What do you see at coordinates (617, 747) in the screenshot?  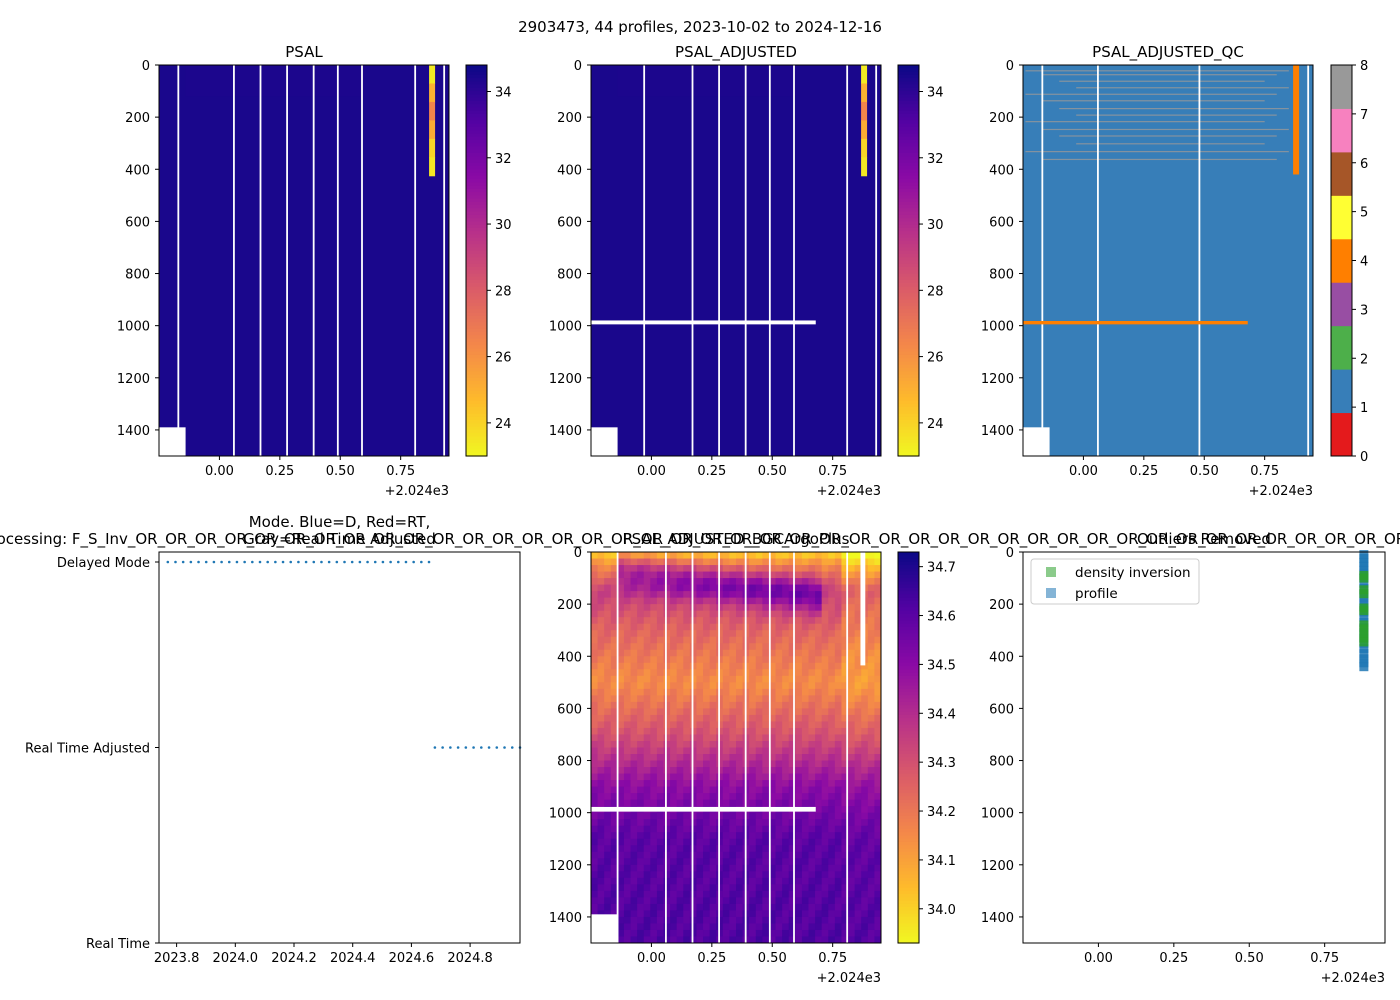 I see `bgcargoplus-profile-gap` at bounding box center [617, 747].